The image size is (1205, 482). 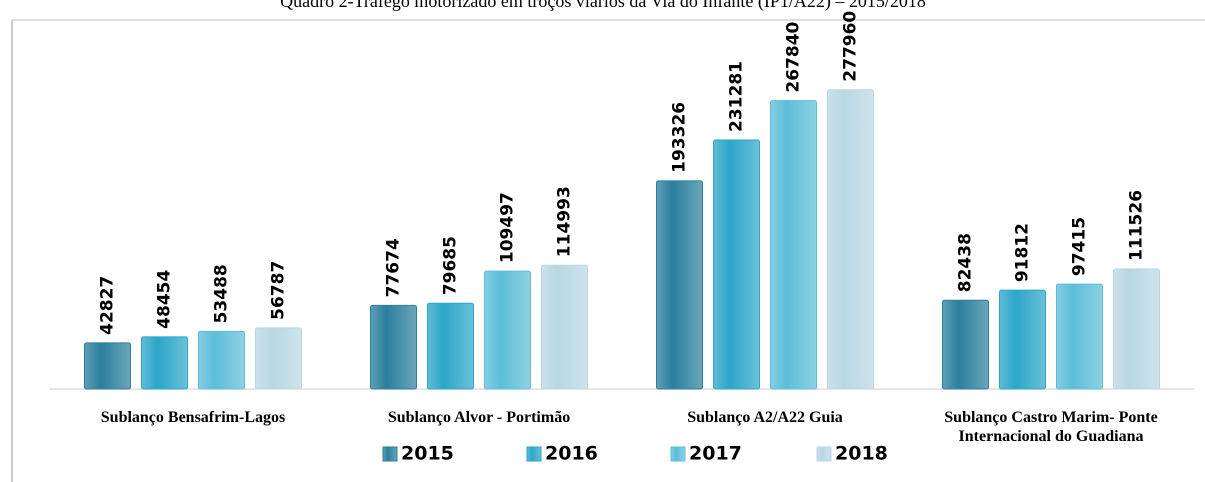 What do you see at coordinates (1137, 225) in the screenshot?
I see `value-label: 111526` at bounding box center [1137, 225].